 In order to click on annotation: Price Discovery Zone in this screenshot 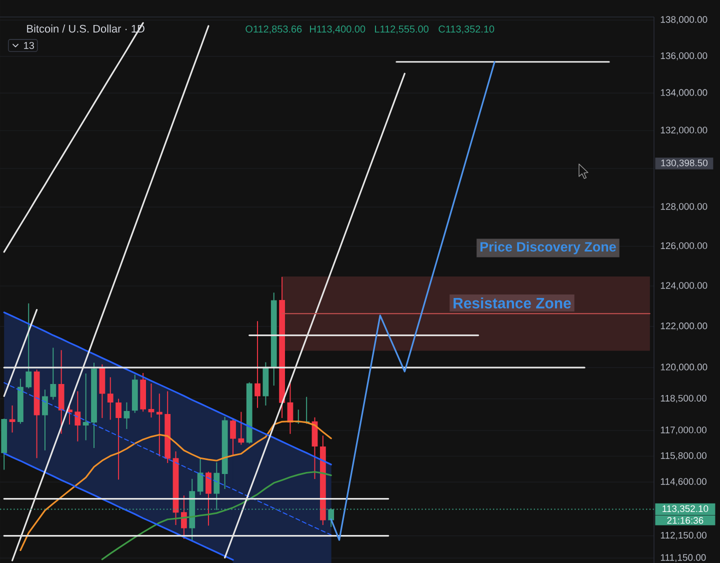, I will do `click(548, 248)`.